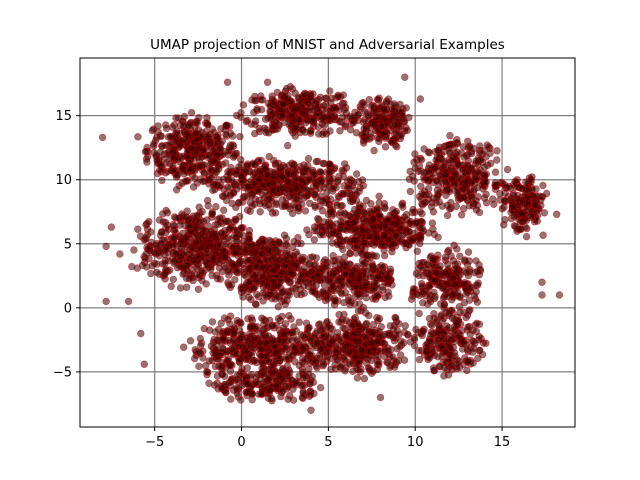  I want to click on x-tick-label: 10, so click(415, 442).